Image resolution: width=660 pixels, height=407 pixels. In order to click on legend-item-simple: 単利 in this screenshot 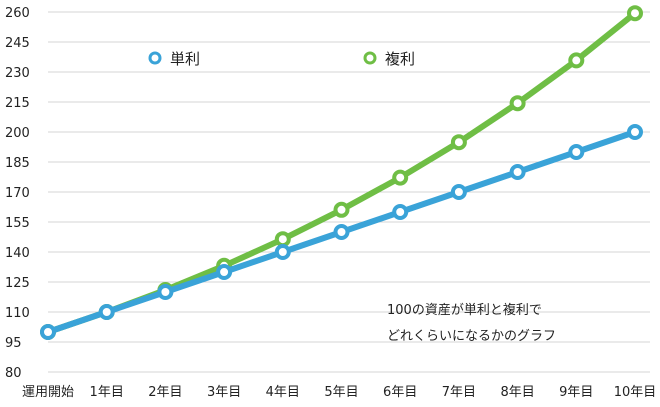, I will do `click(174, 59)`.